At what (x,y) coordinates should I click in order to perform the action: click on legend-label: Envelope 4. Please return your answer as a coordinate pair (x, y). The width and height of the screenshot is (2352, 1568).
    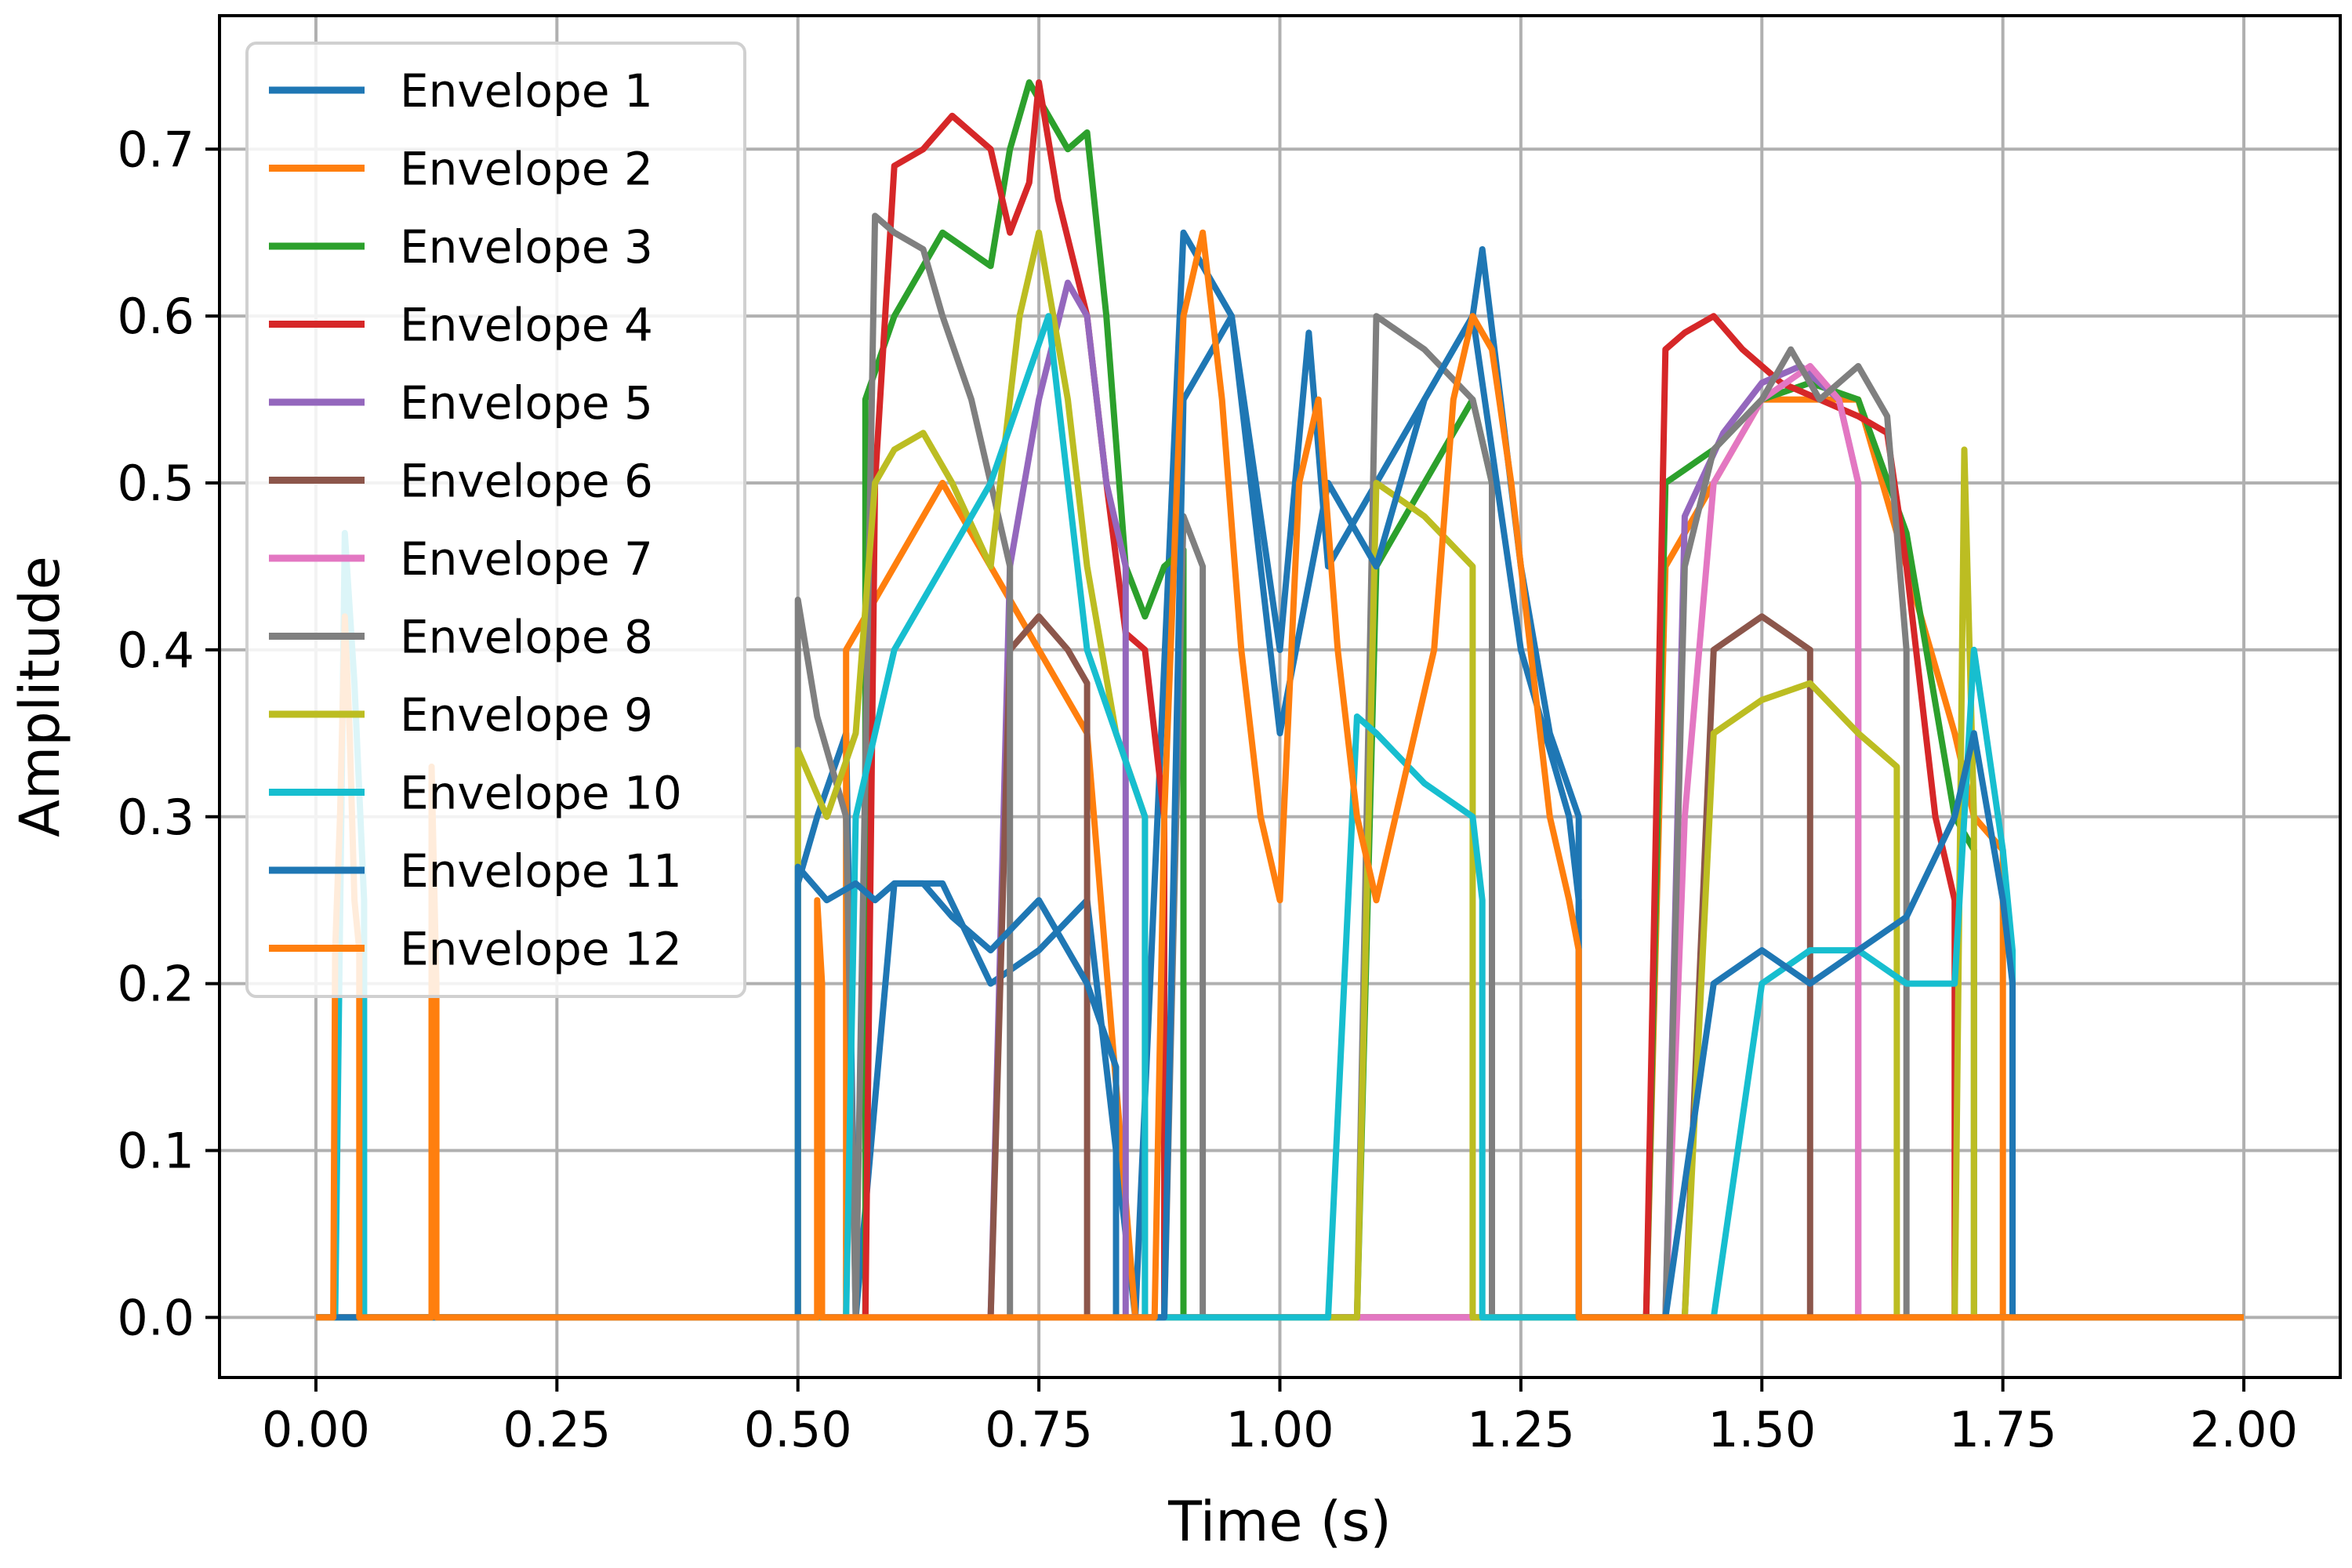
    Looking at the image, I should click on (526, 325).